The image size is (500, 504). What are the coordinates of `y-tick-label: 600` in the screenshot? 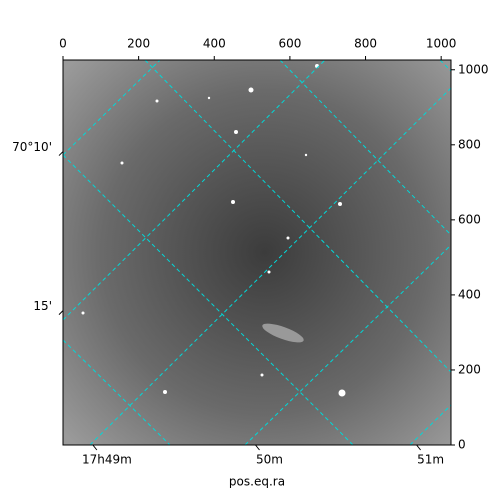 It's located at (469, 219).